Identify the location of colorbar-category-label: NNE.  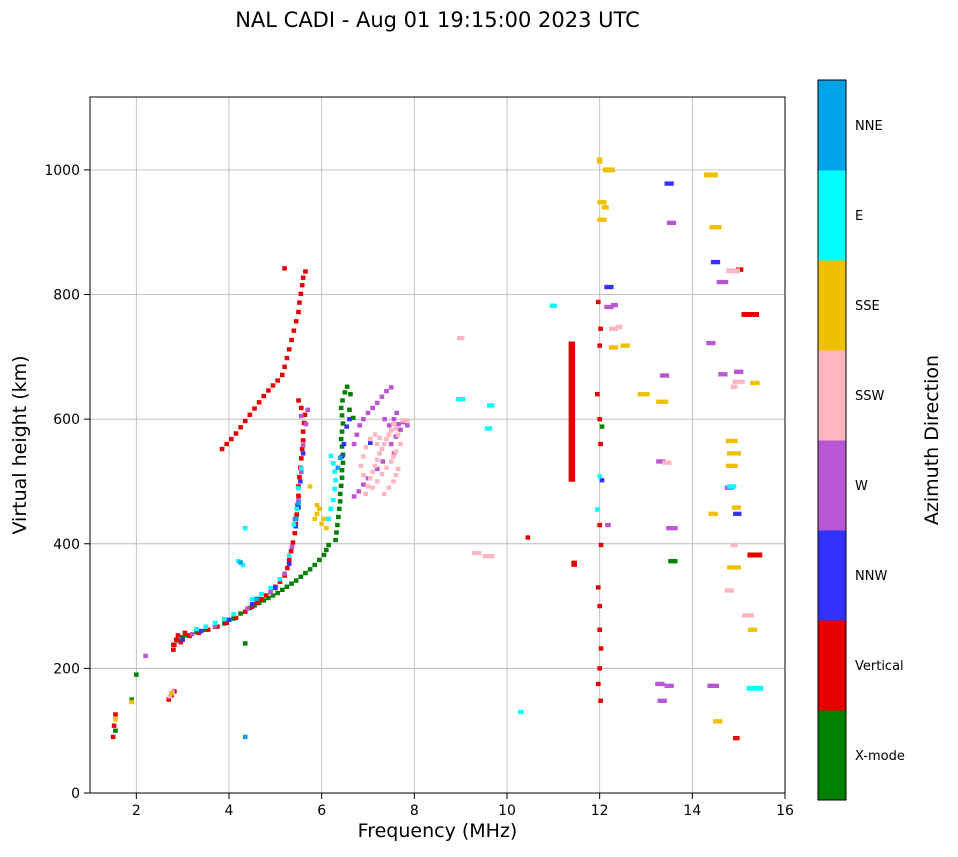
(869, 126).